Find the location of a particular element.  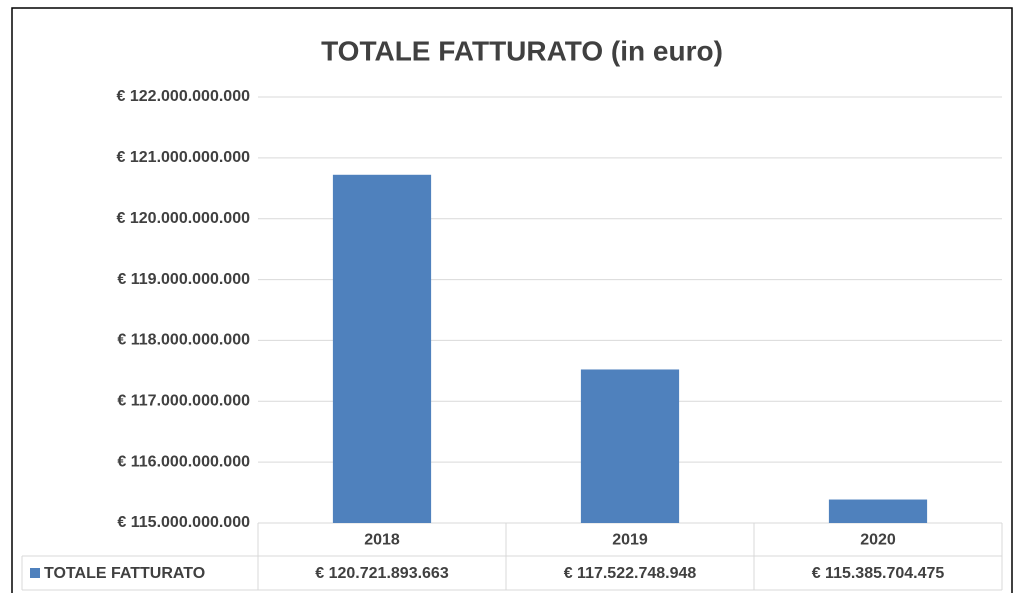

legend-key is located at coordinates (35, 573).